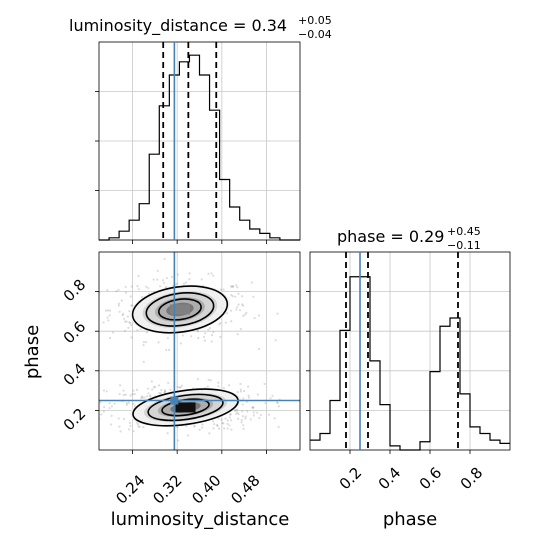 The width and height of the screenshot is (550, 550). Describe the element at coordinates (200, 27) in the screenshot. I see `title-luminosity-distance: luminosity_distance = 0.34 +0.05 −0.04` at that location.